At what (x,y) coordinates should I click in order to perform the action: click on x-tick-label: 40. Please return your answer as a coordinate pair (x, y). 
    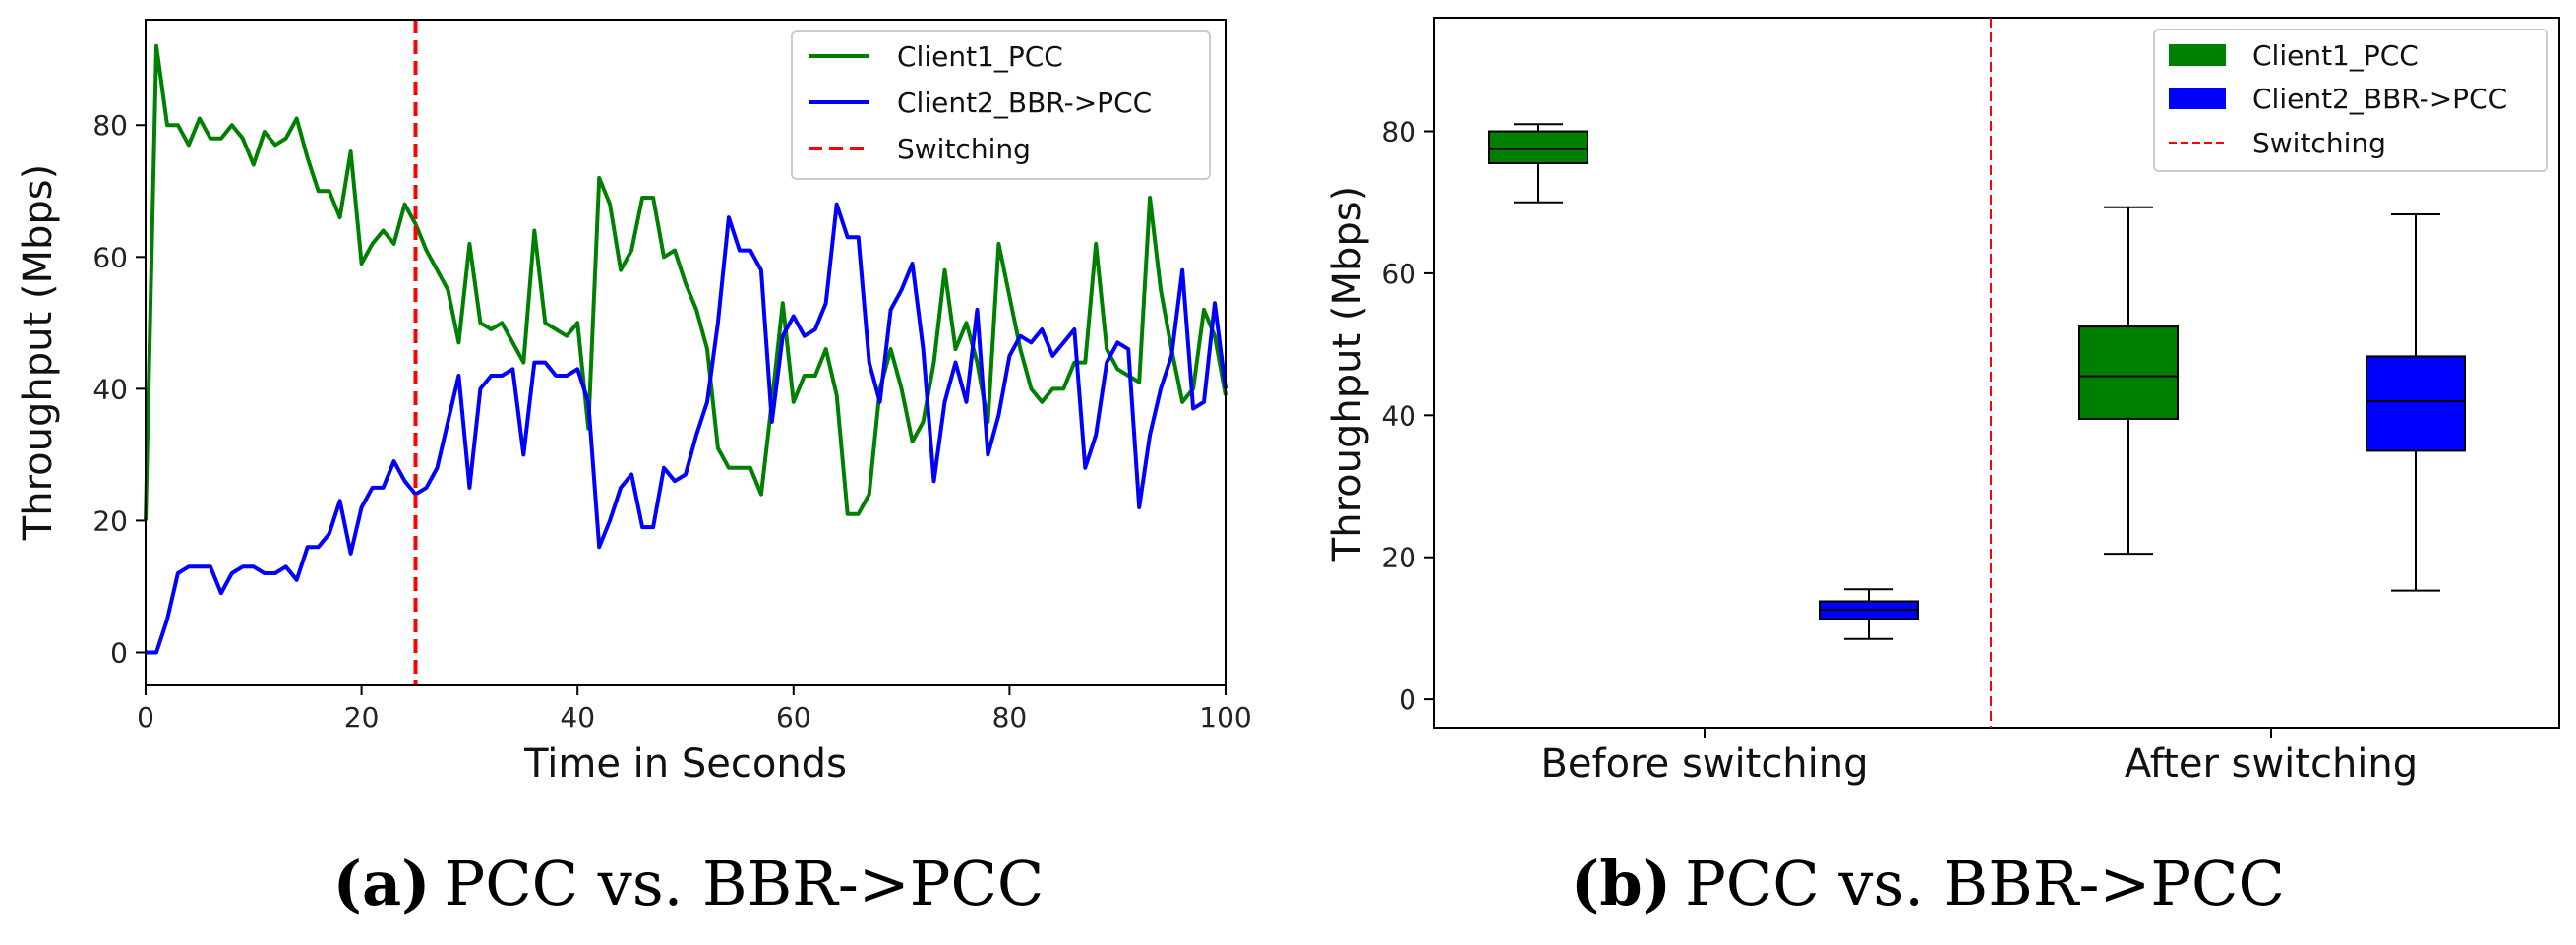
    Looking at the image, I should click on (578, 718).